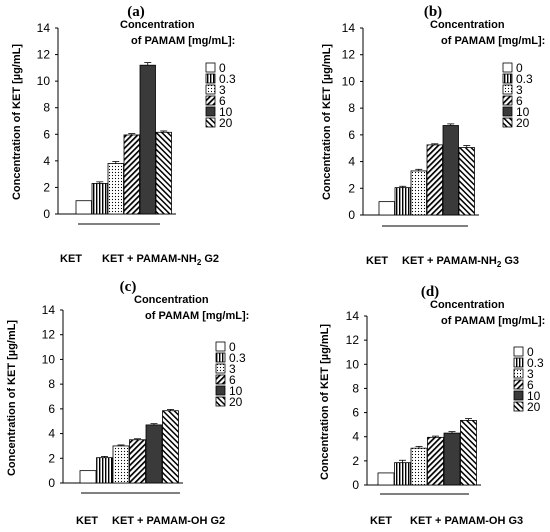  I want to click on panel-label: (b), so click(433, 12).